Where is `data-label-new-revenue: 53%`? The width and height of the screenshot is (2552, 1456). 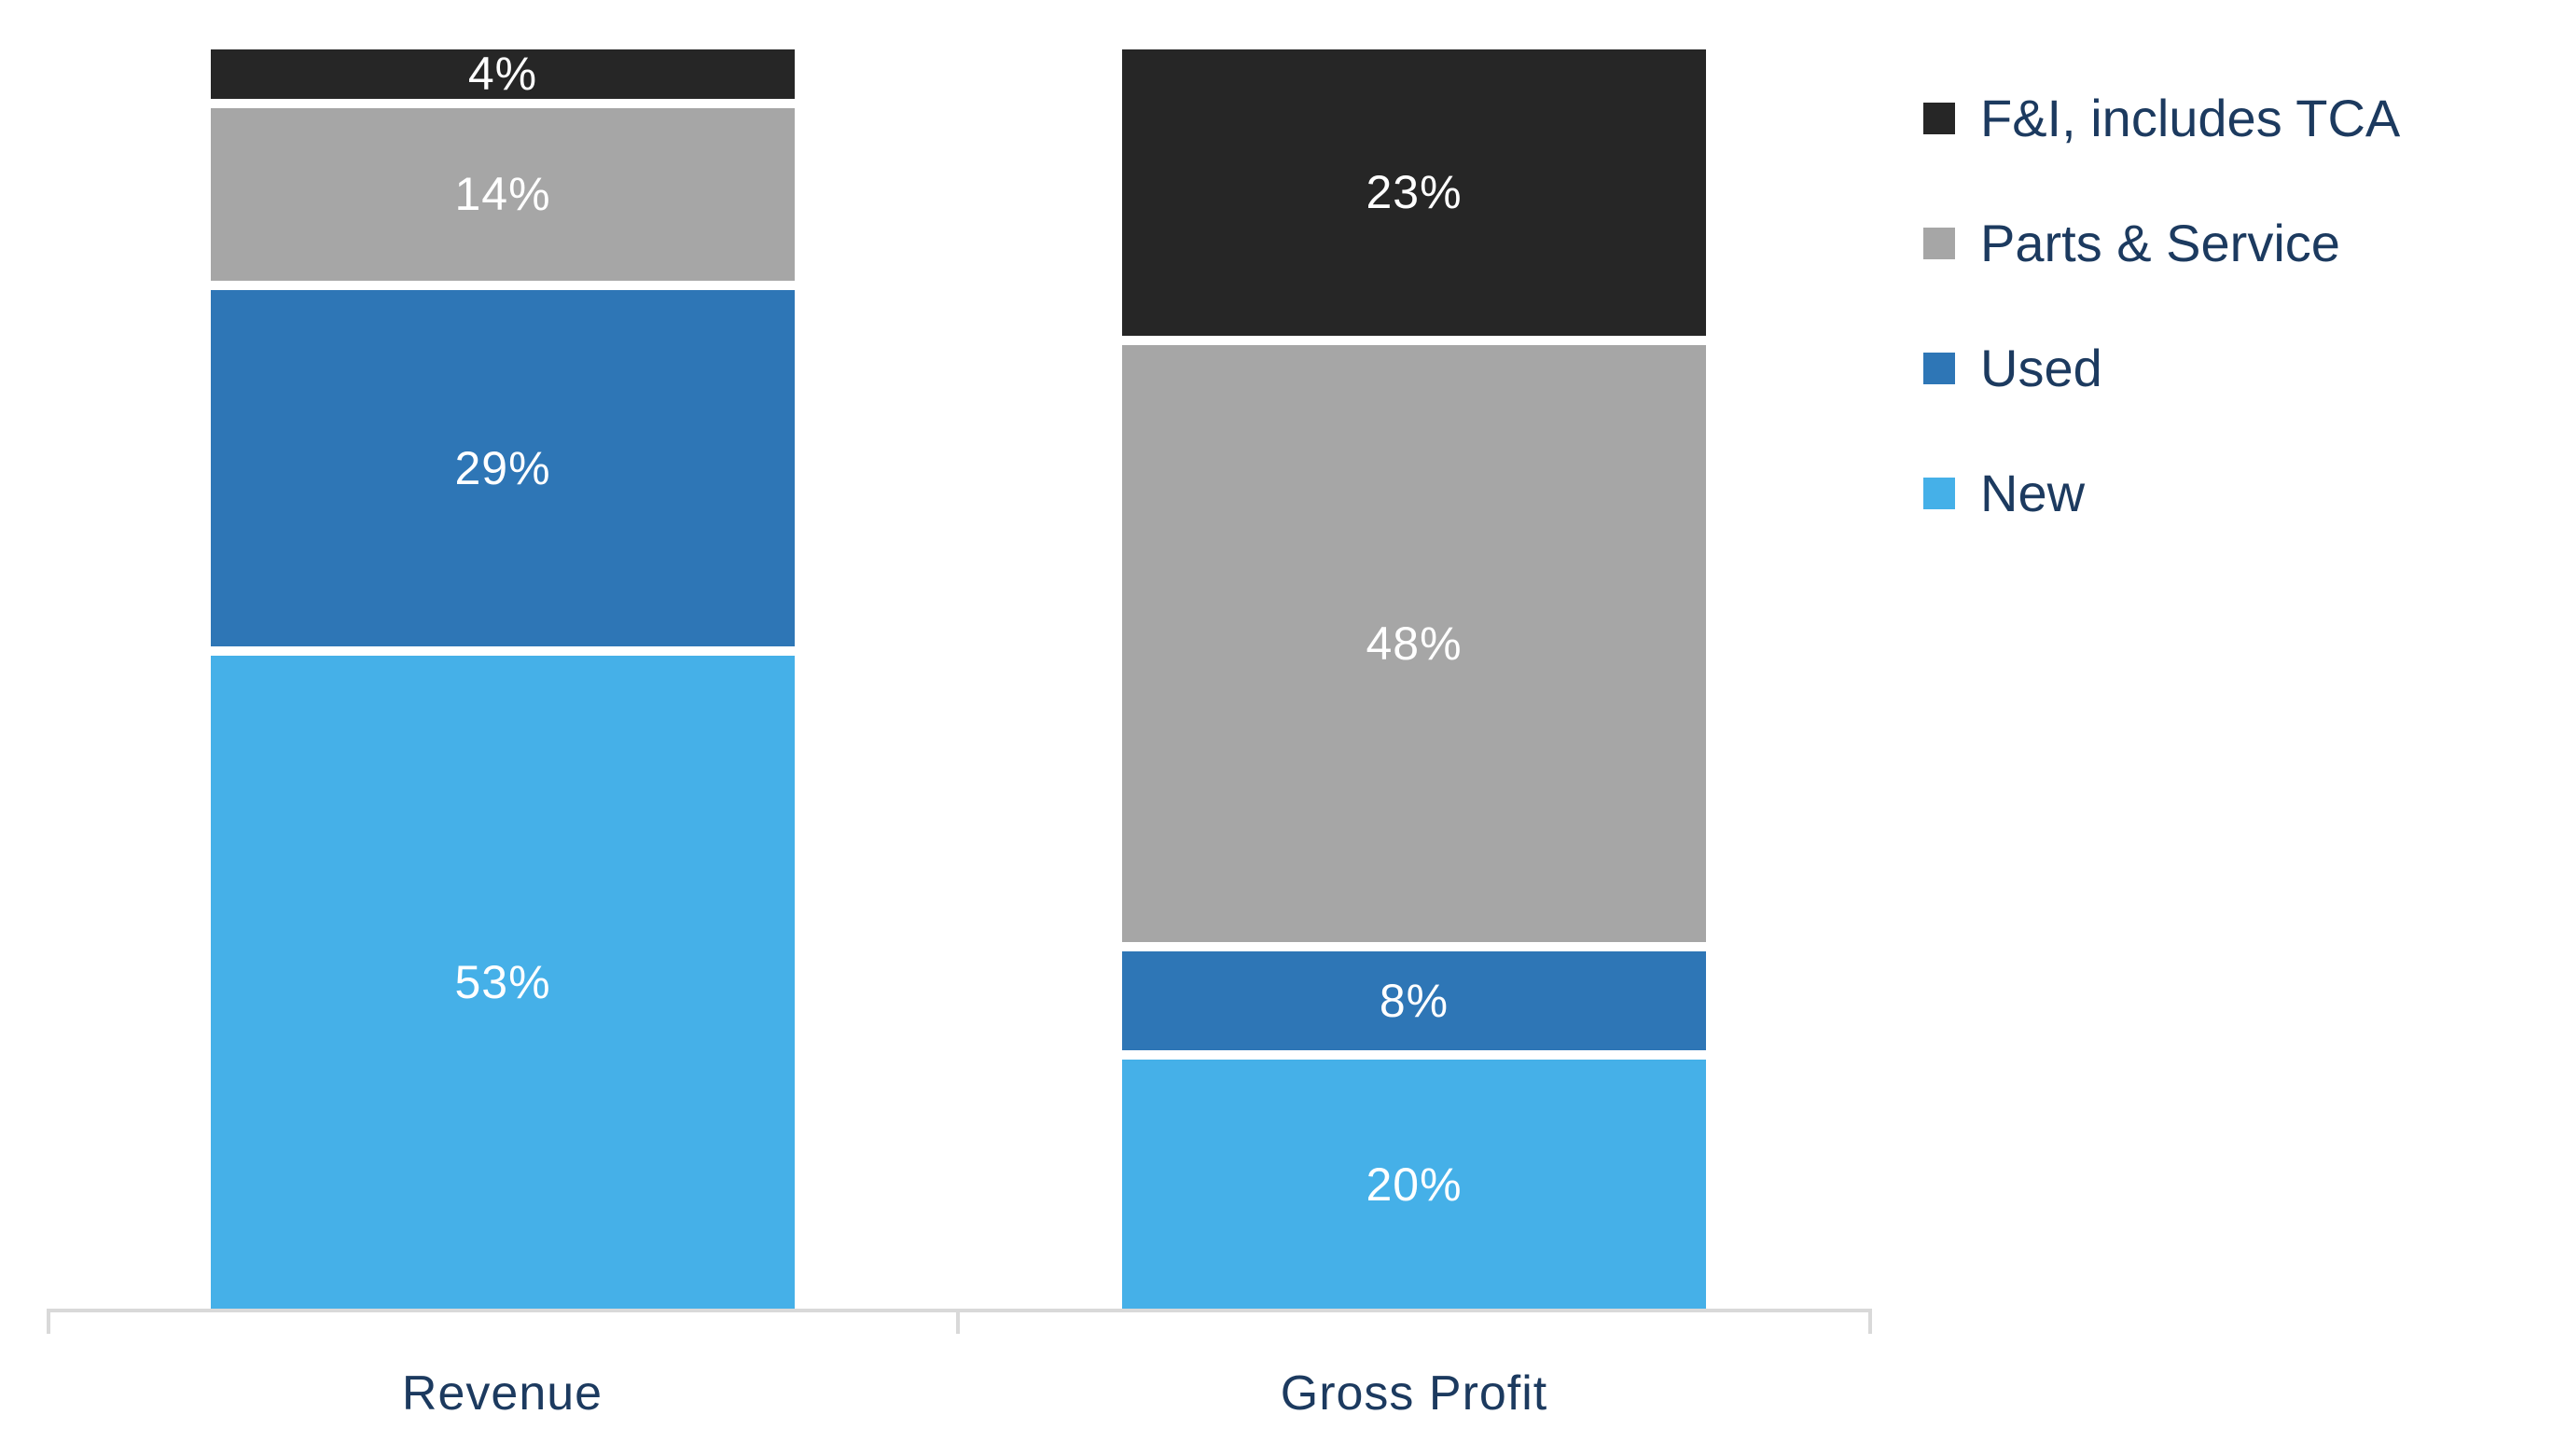 data-label-new-revenue: 53% is located at coordinates (502, 982).